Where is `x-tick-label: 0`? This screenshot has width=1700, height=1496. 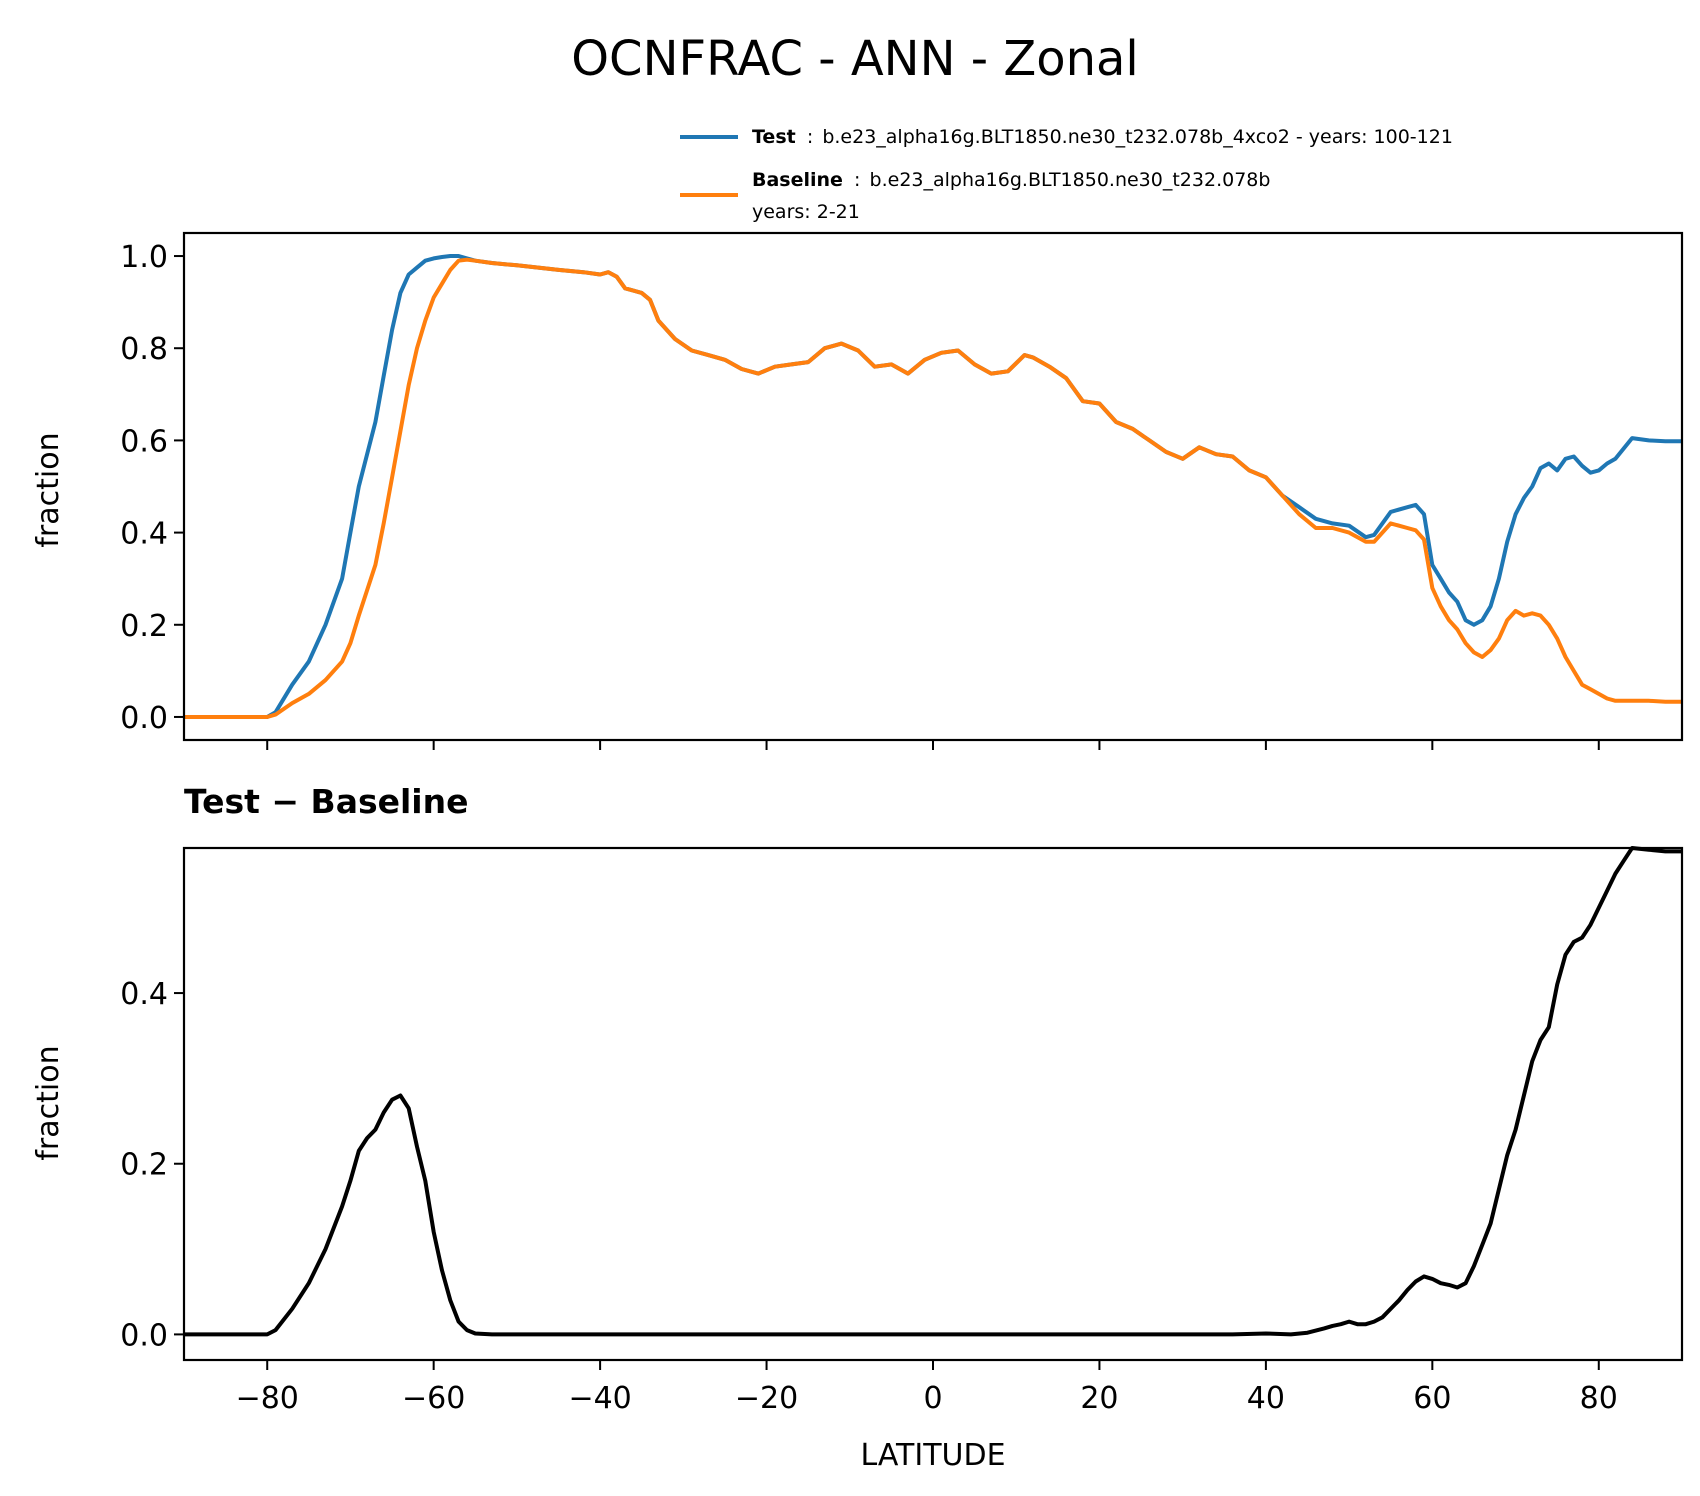
x-tick-label: 0 is located at coordinates (932, 1398).